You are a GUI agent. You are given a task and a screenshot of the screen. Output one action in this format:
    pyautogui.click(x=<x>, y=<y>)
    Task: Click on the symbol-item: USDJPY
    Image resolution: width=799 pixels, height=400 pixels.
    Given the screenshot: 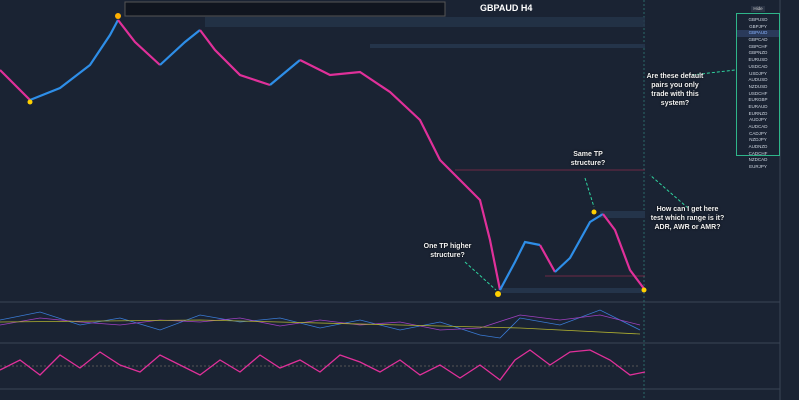 What is the action you would take?
    pyautogui.click(x=758, y=73)
    